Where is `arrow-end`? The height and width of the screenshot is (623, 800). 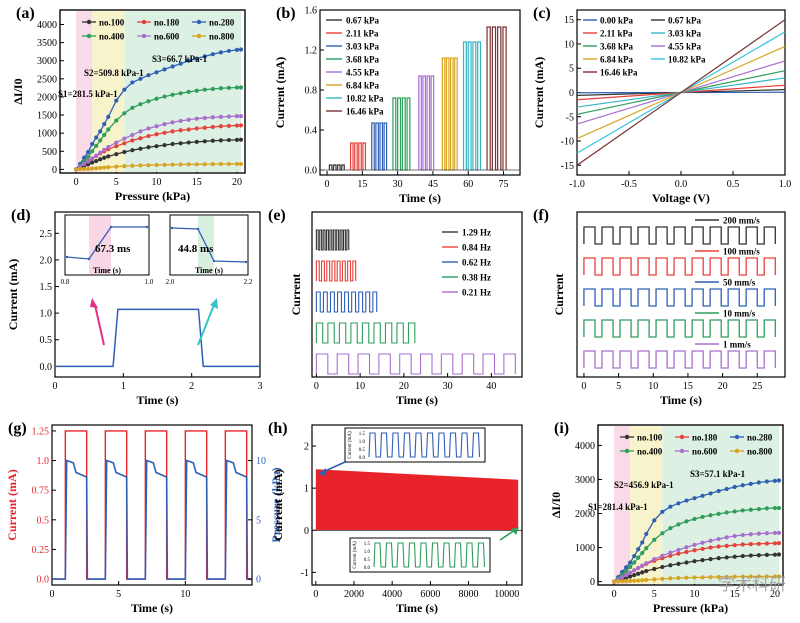 arrow-end is located at coordinates (507, 535).